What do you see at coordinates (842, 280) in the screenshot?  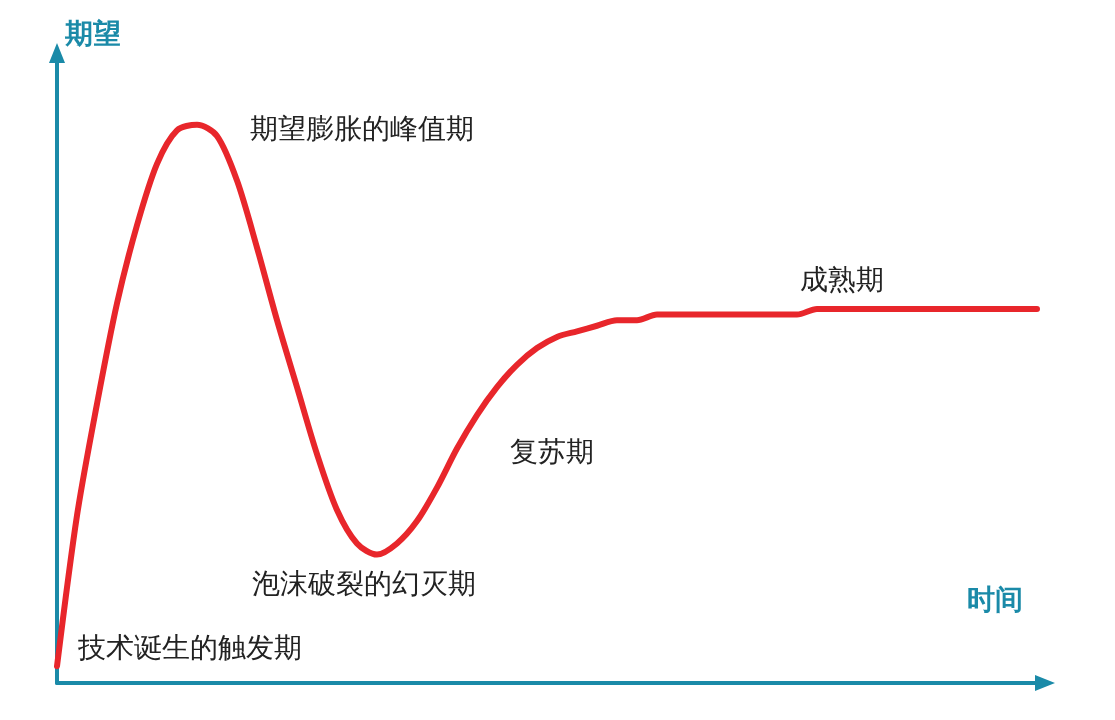 I see `annotation: 成熟期` at bounding box center [842, 280].